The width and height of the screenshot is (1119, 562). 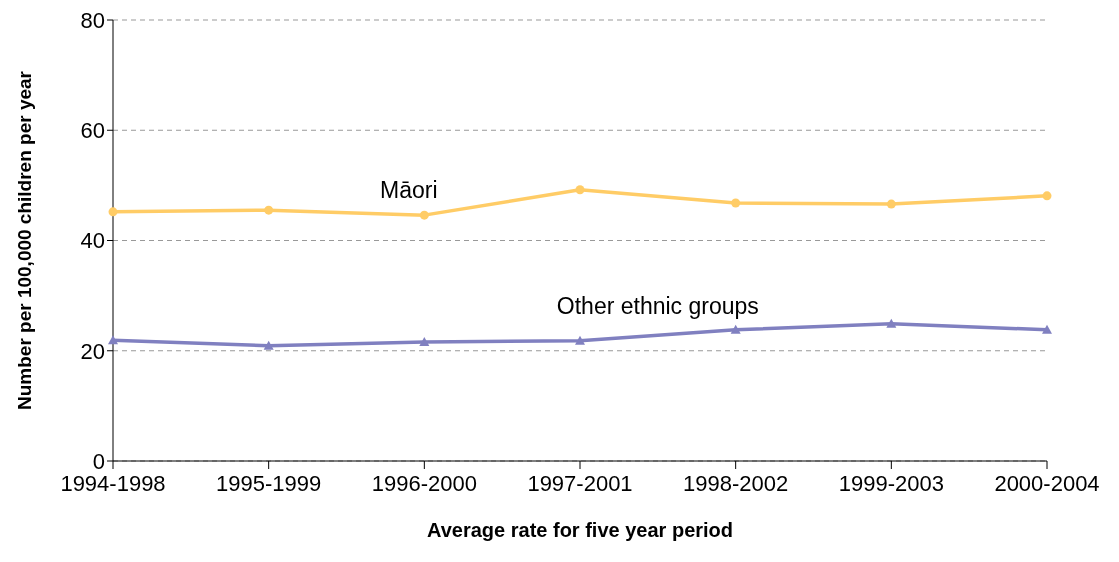 What do you see at coordinates (92, 241) in the screenshot?
I see `y-tick-label: 40` at bounding box center [92, 241].